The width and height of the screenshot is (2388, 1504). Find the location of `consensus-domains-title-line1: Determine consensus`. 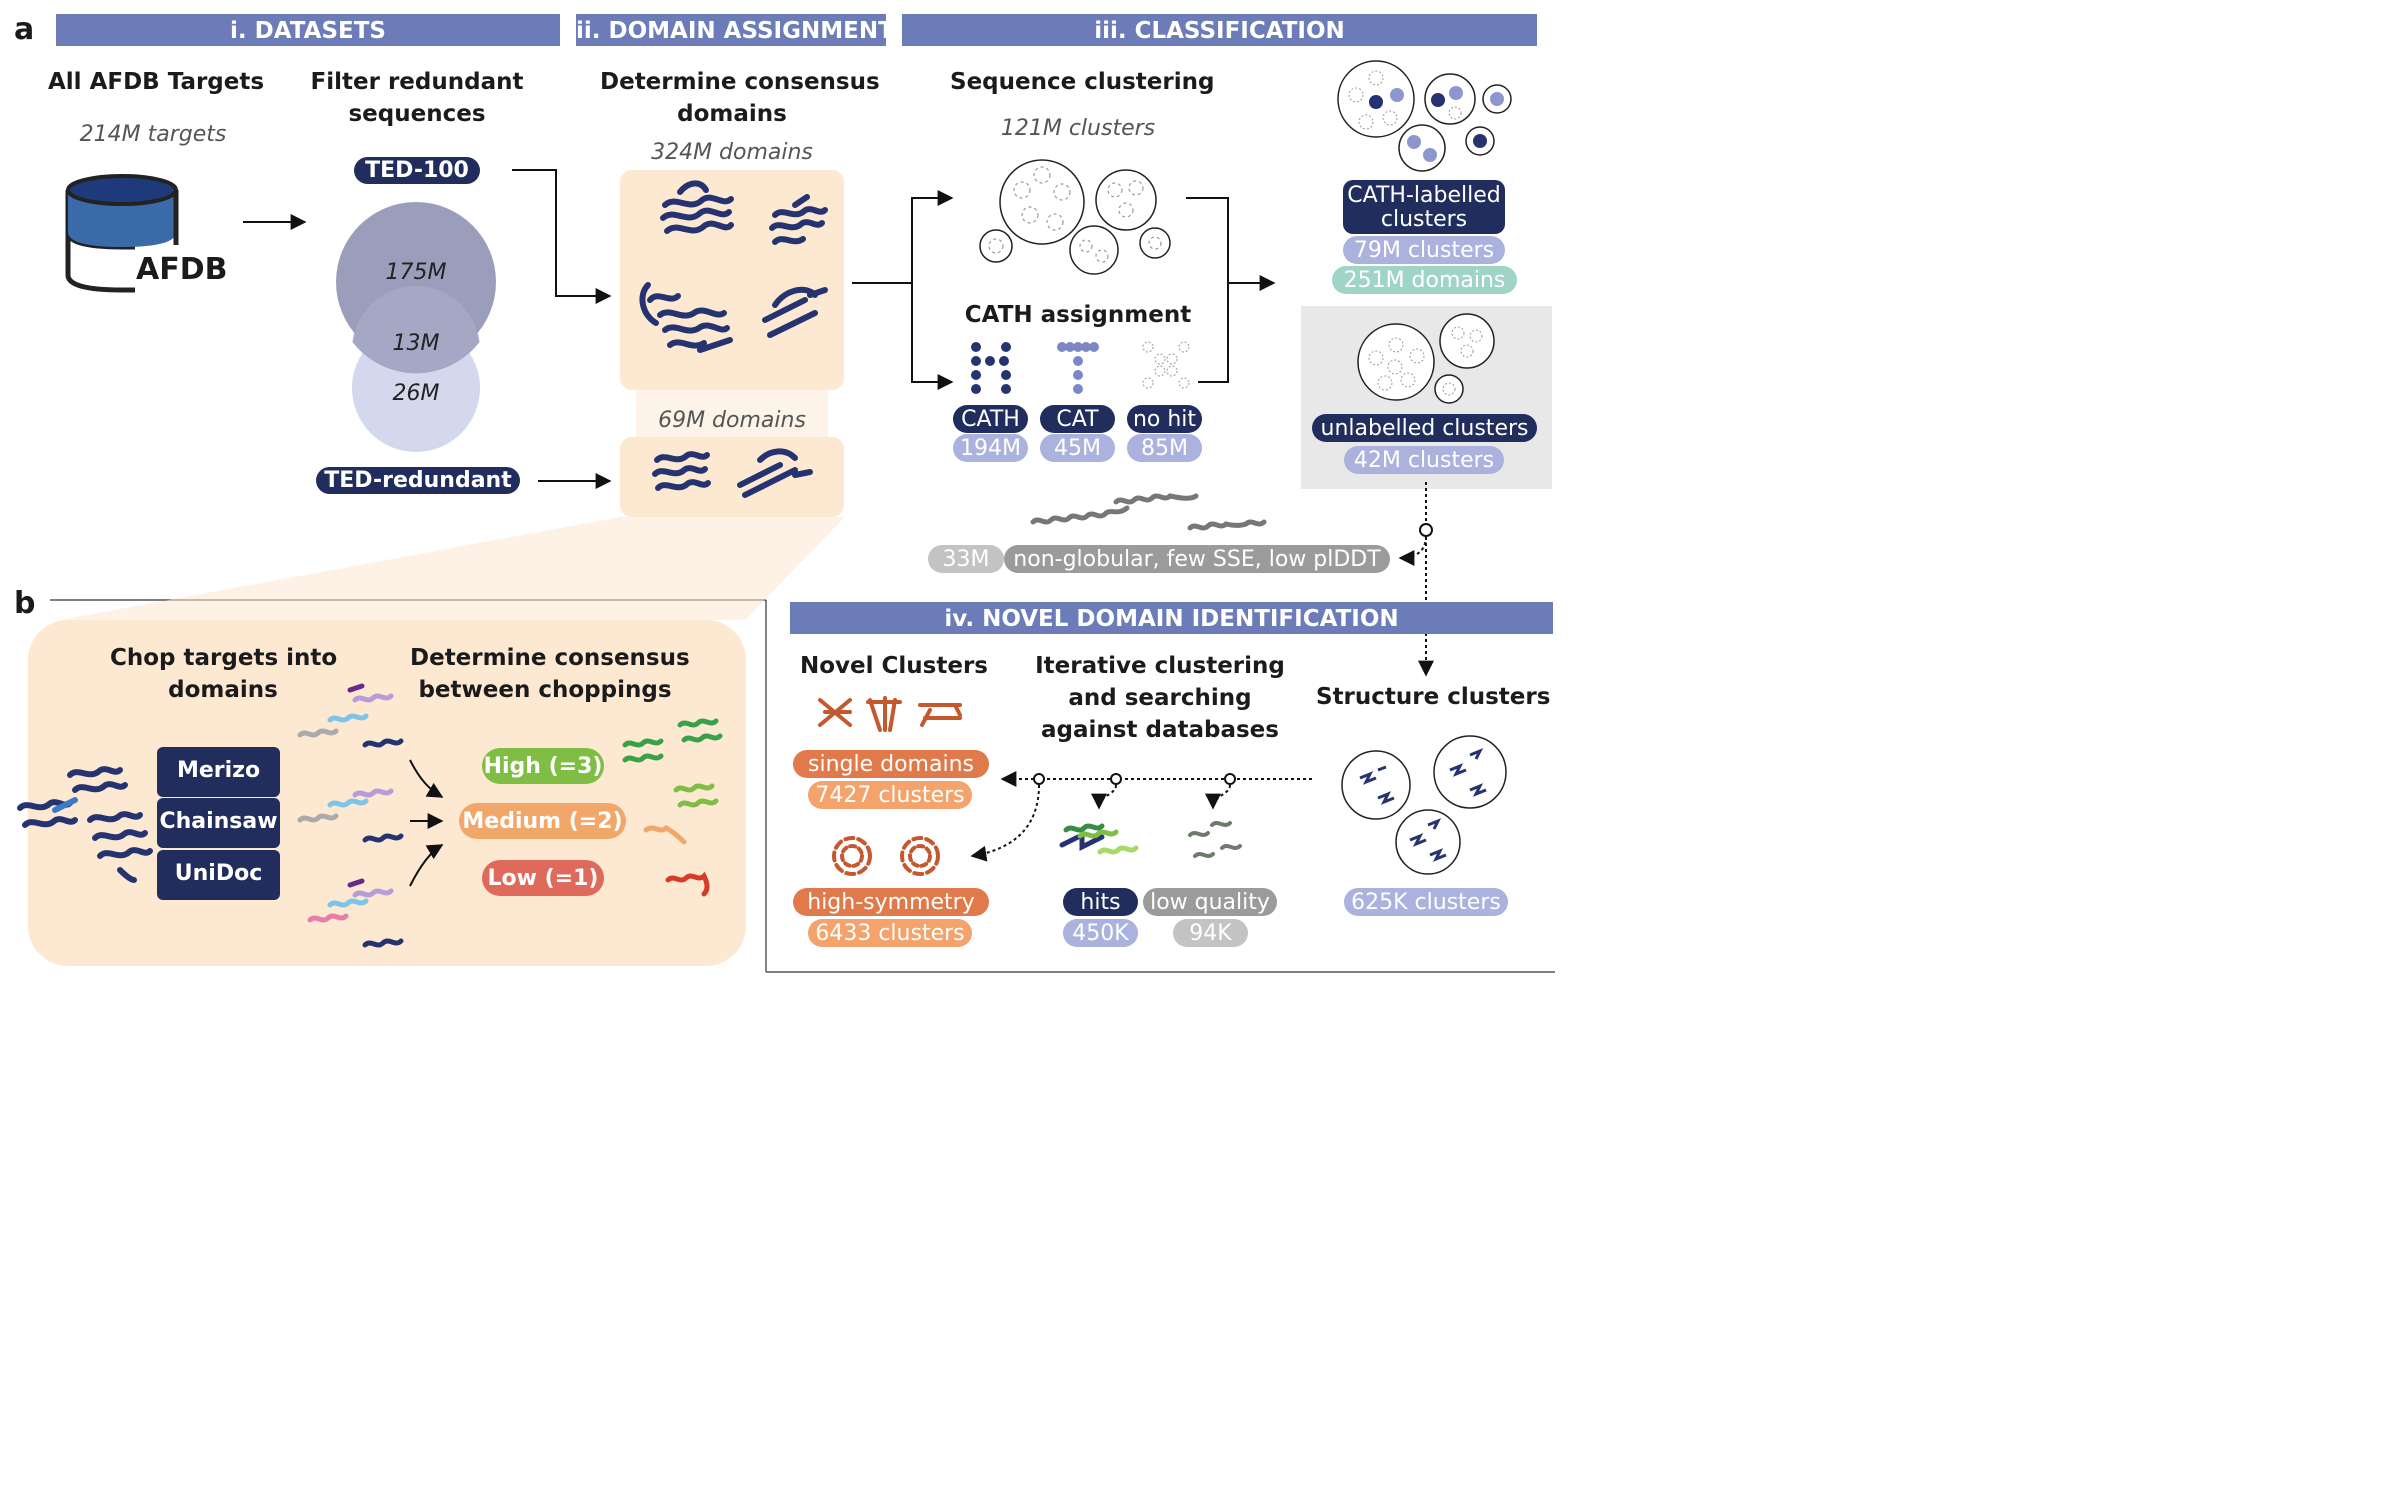

consensus-domains-title-line1: Determine consensus is located at coordinates (740, 82).